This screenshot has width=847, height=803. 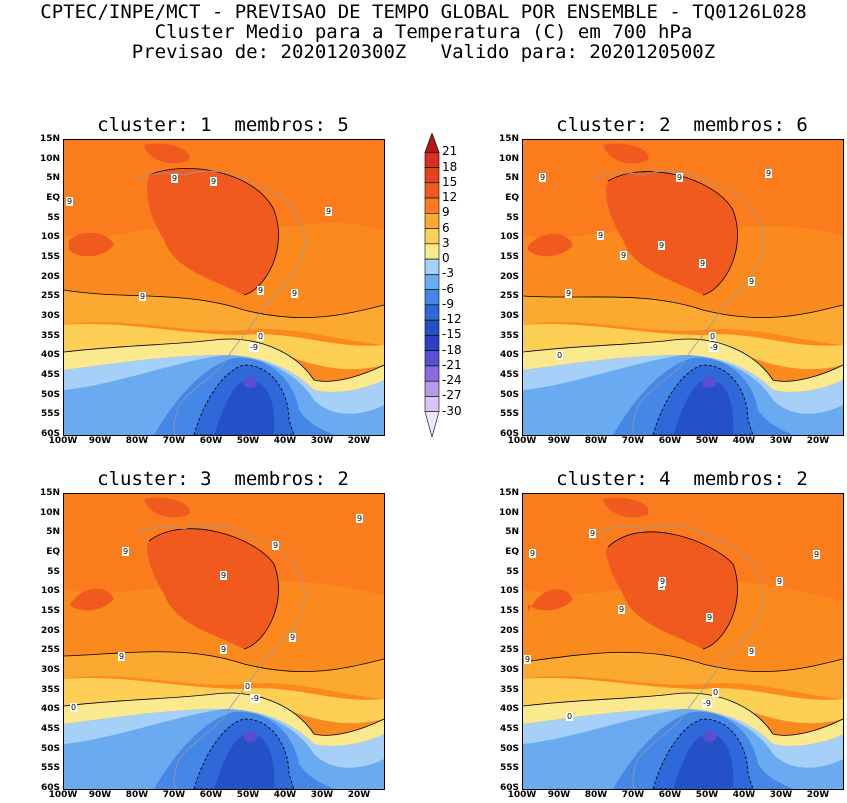 I want to click on colorbar, so click(x=432, y=286).